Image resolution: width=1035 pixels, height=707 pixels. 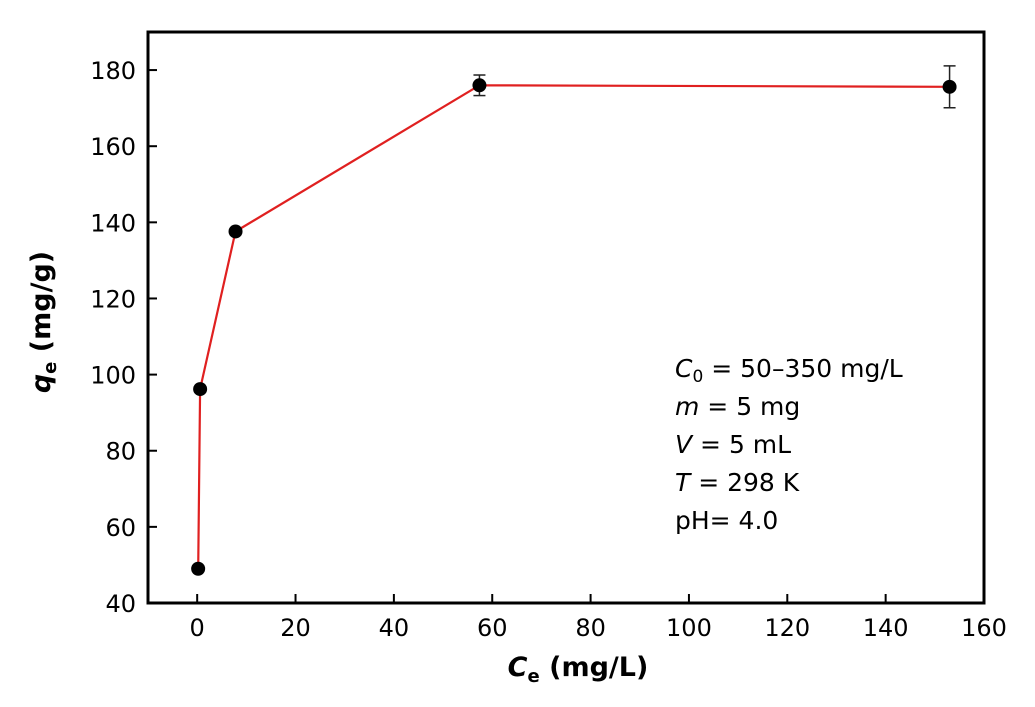 I want to click on y-tick-label: 180, so click(x=113, y=71).